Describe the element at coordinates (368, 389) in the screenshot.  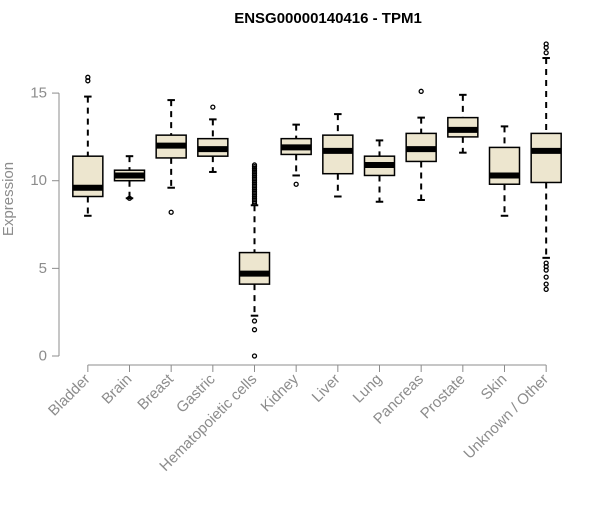
I see `x-tick-label: Lung` at that location.